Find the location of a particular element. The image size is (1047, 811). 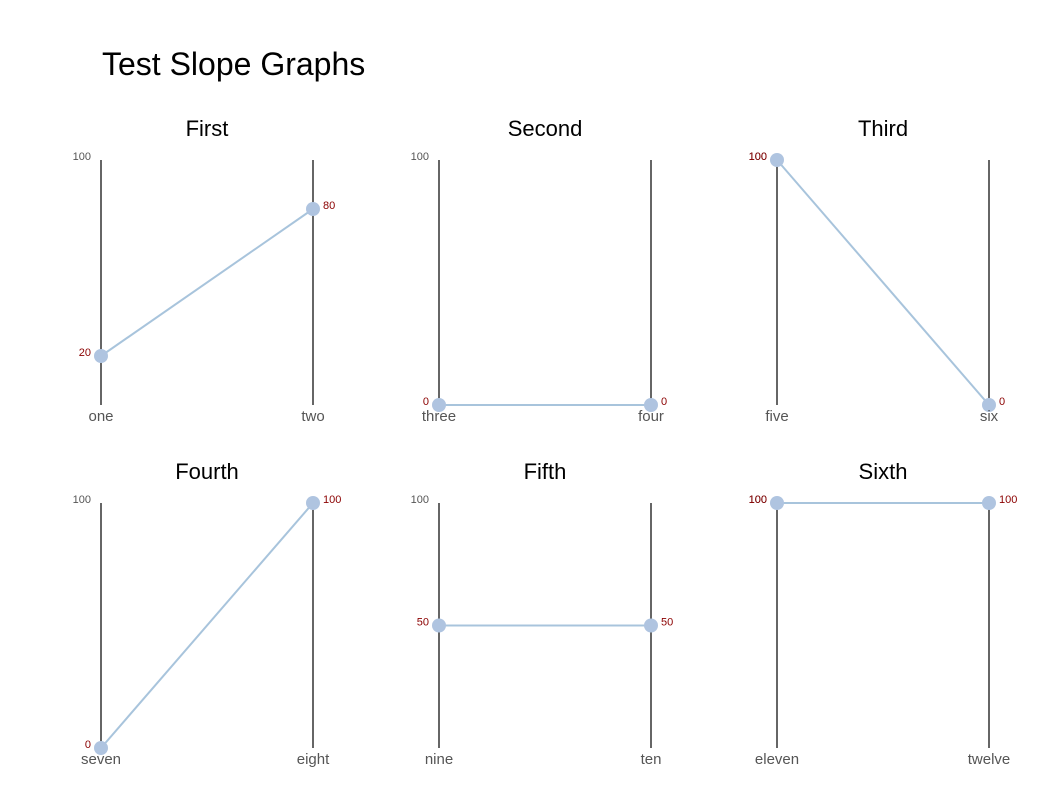

chart-title: First is located at coordinates (207, 128).